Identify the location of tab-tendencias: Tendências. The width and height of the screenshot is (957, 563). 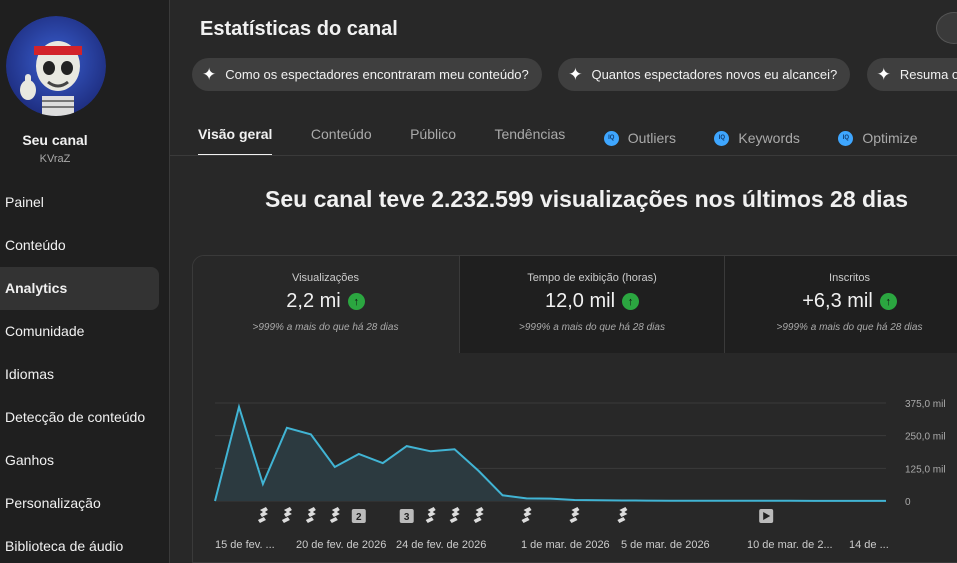
(529, 134).